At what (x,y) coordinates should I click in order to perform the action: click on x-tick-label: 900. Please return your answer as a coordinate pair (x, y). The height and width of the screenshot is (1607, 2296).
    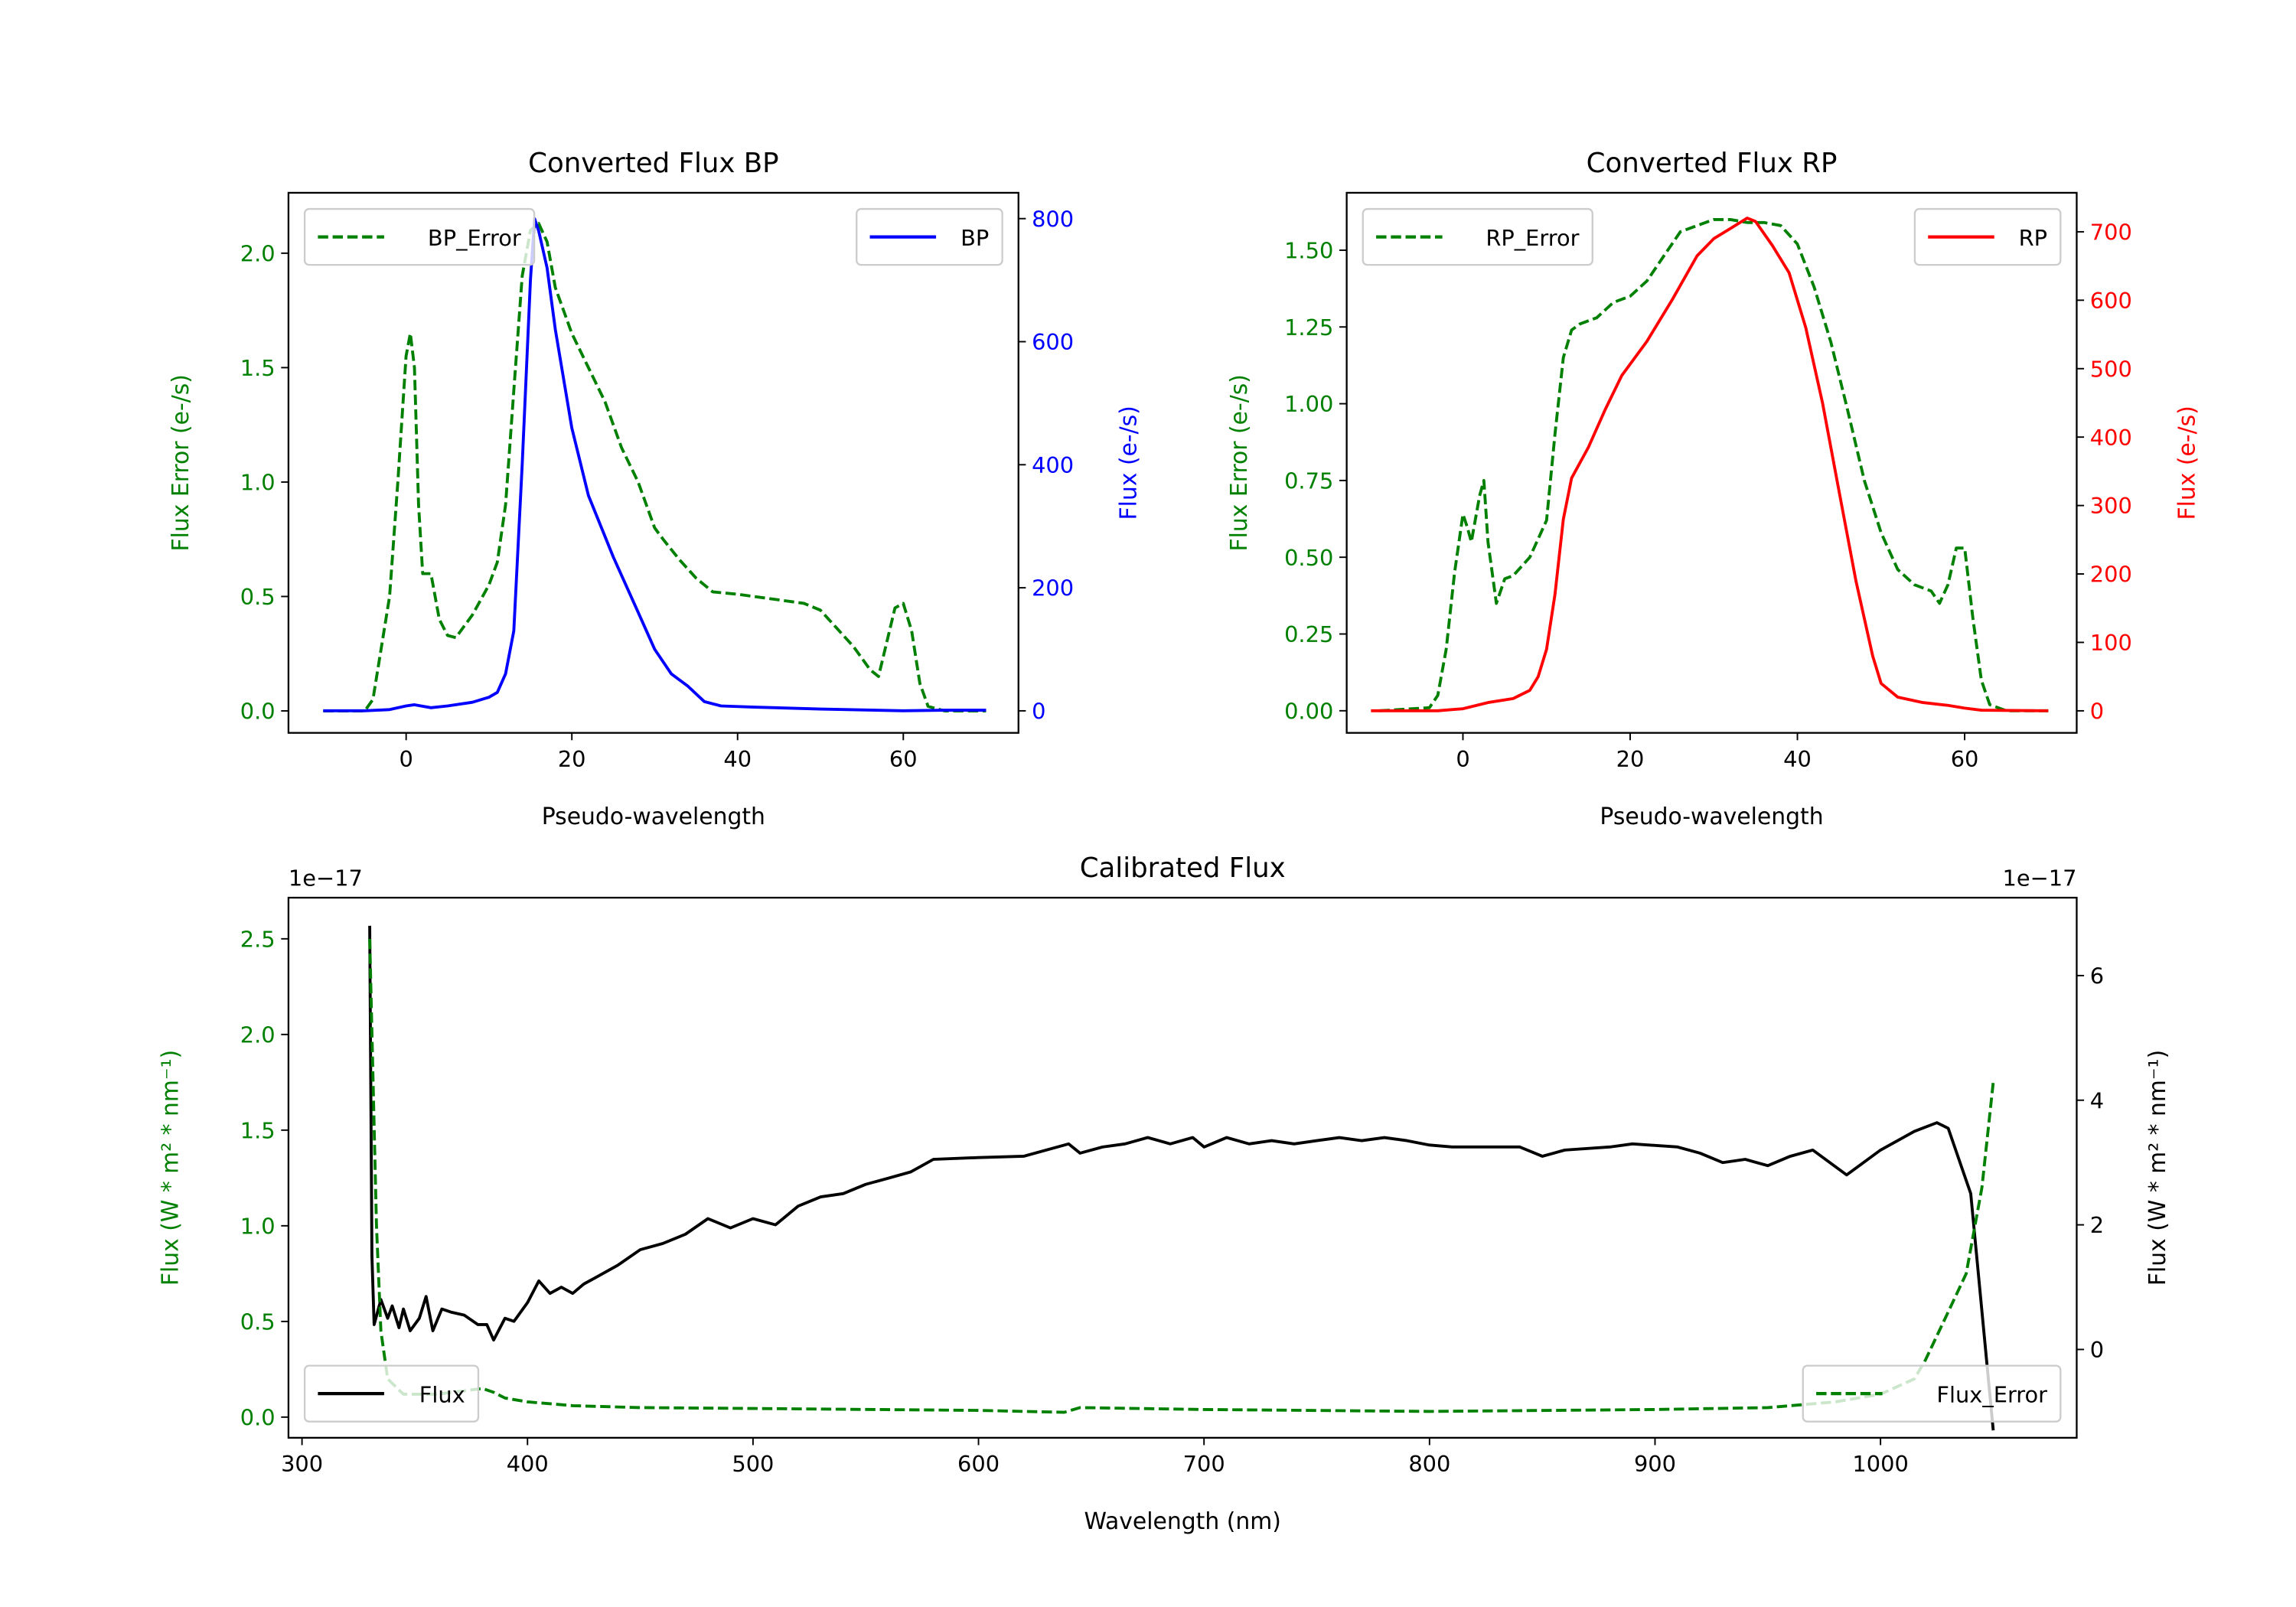
    Looking at the image, I should click on (1655, 1464).